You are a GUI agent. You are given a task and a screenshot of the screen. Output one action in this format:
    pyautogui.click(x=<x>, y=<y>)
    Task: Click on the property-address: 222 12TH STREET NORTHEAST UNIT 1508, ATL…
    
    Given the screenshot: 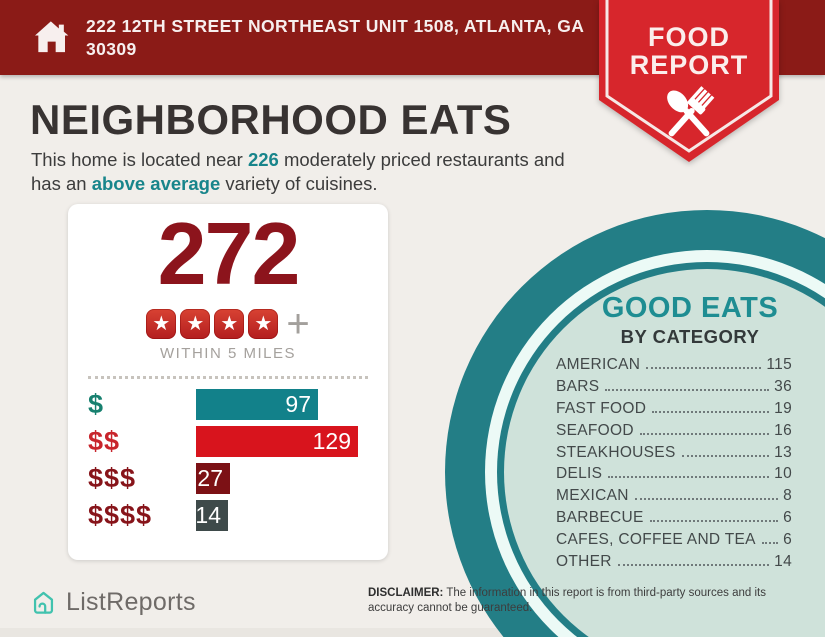 What is the action you would take?
    pyautogui.click(x=335, y=37)
    